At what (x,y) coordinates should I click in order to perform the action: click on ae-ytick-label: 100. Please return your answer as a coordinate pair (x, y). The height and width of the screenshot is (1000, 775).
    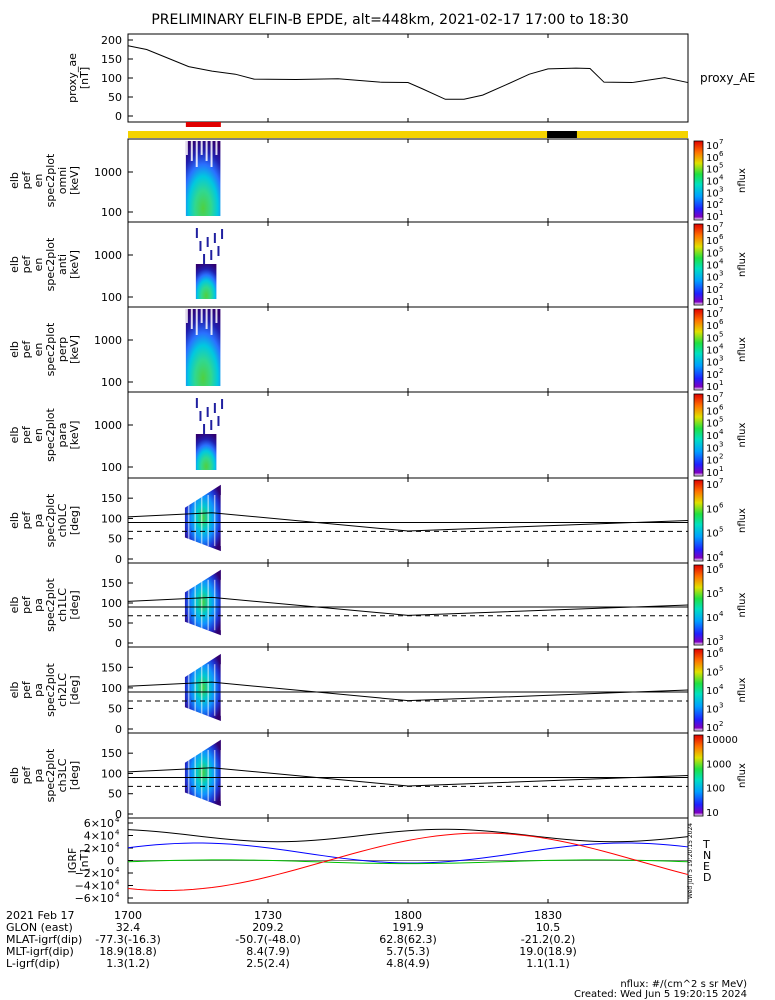
    Looking at the image, I should click on (111, 78).